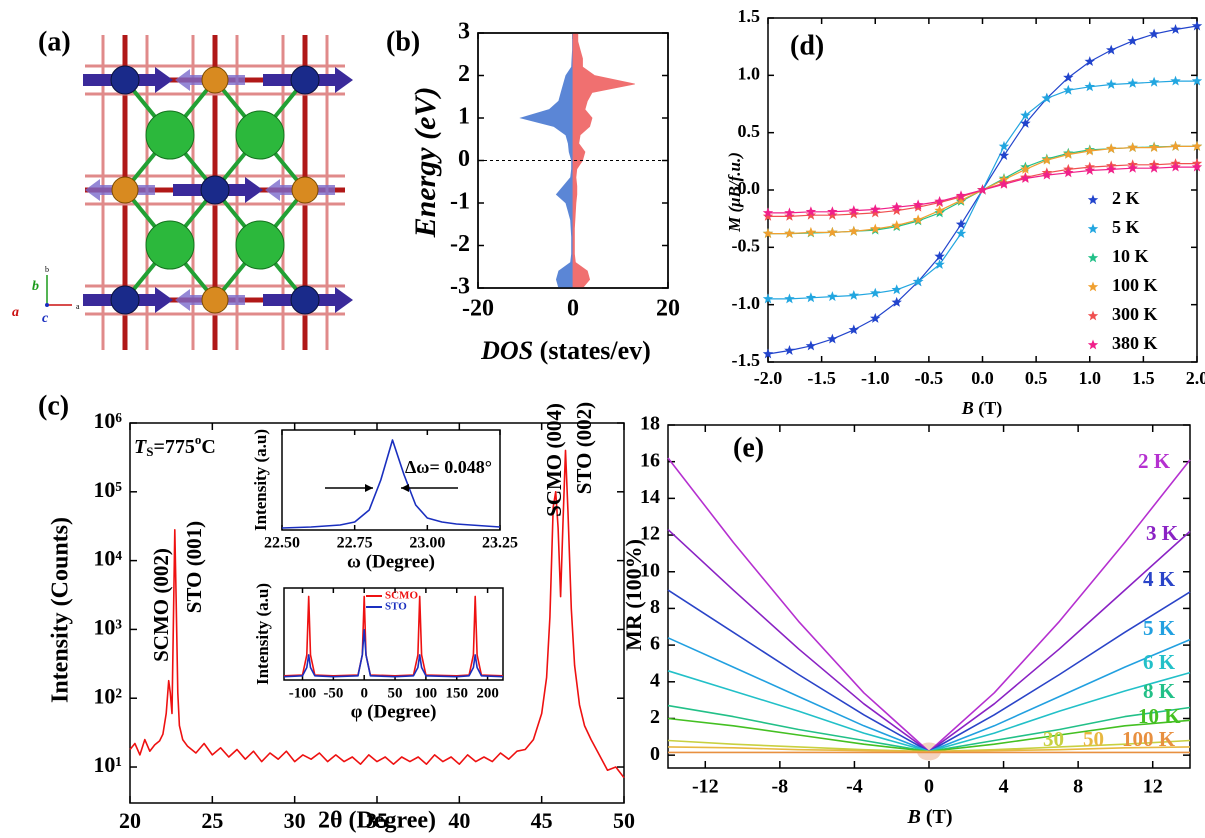 The height and width of the screenshot is (838, 1205). What do you see at coordinates (460, 287) in the screenshot?
I see `y-tick-label: -3` at bounding box center [460, 287].